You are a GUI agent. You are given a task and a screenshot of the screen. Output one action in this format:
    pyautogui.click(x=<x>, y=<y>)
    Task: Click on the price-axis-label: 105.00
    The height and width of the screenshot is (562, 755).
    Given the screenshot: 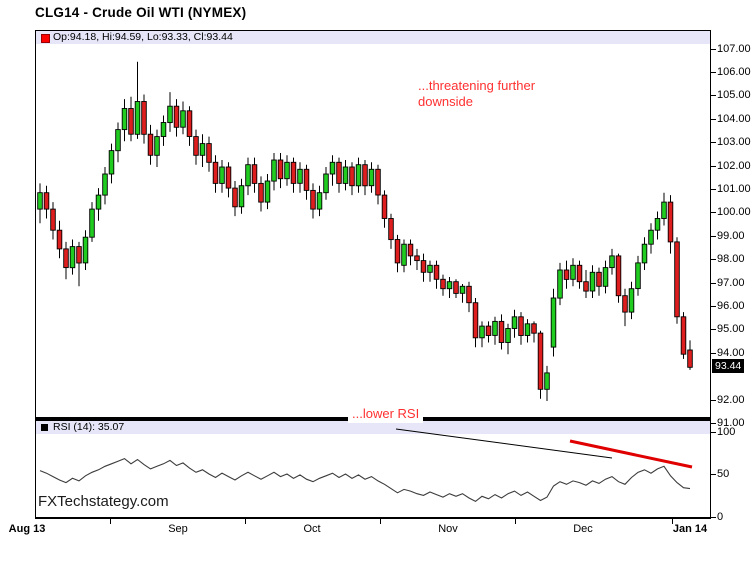 What is the action you would take?
    pyautogui.click(x=734, y=95)
    